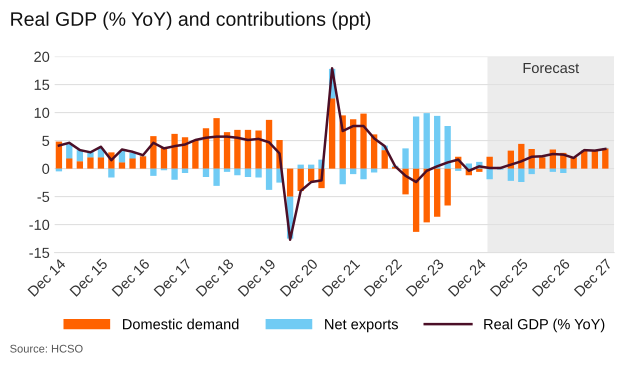 The width and height of the screenshot is (643, 377). What do you see at coordinates (383, 277) in the screenshot?
I see `x-tick-label: Dec 22` at bounding box center [383, 277].